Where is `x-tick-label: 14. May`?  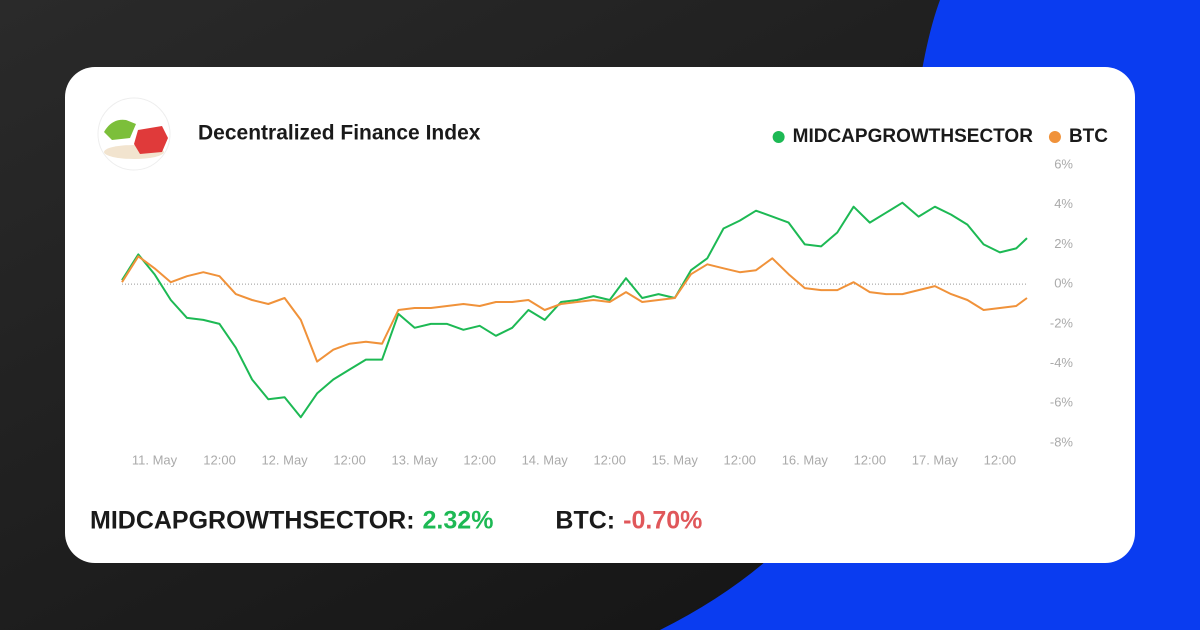 x-tick-label: 14. May is located at coordinates (545, 459).